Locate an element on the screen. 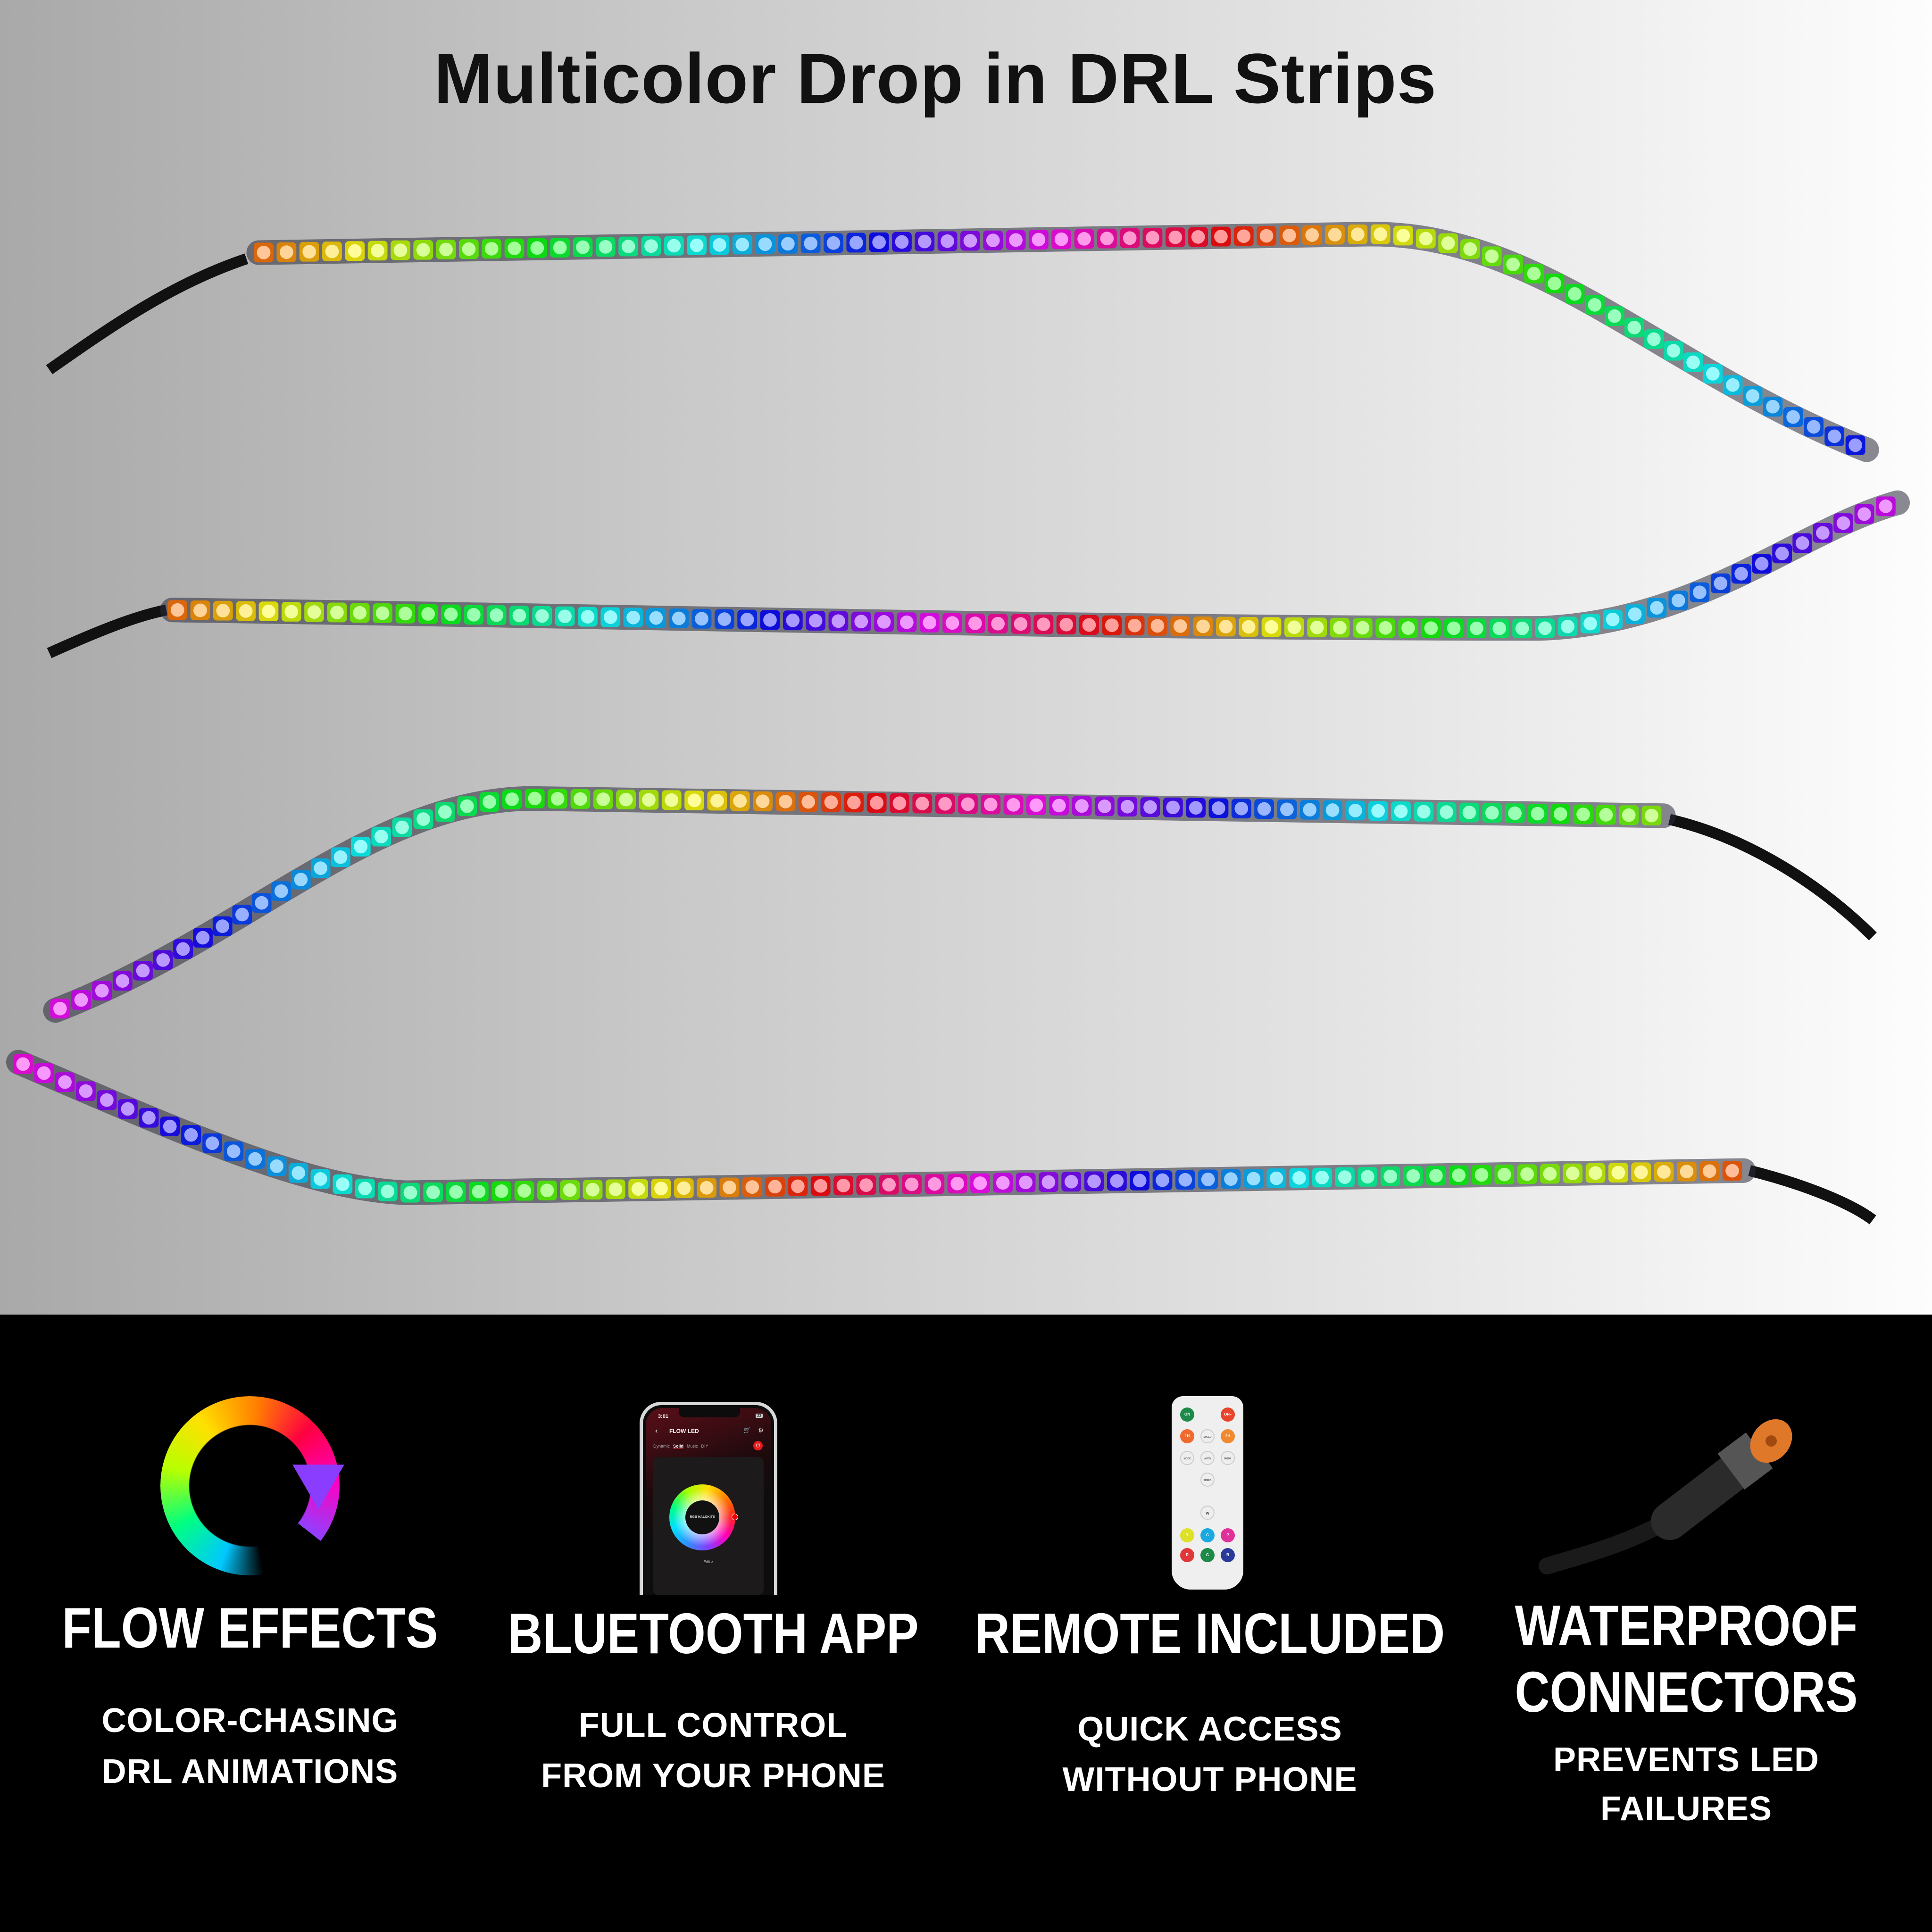 This screenshot has width=1932, height=1932. color-card: RGB HALOKITS Edit > is located at coordinates (708, 1526).